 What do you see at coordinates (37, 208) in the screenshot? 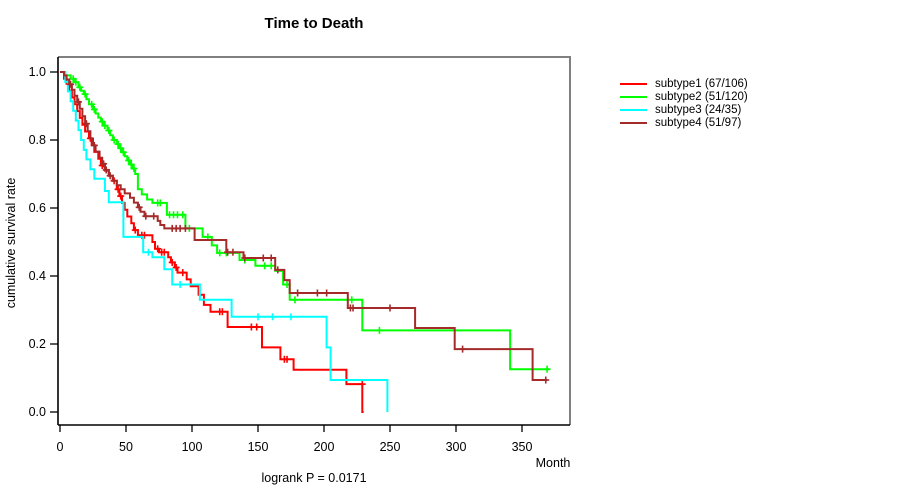
I see `y-tick-label: 0.6` at bounding box center [37, 208].